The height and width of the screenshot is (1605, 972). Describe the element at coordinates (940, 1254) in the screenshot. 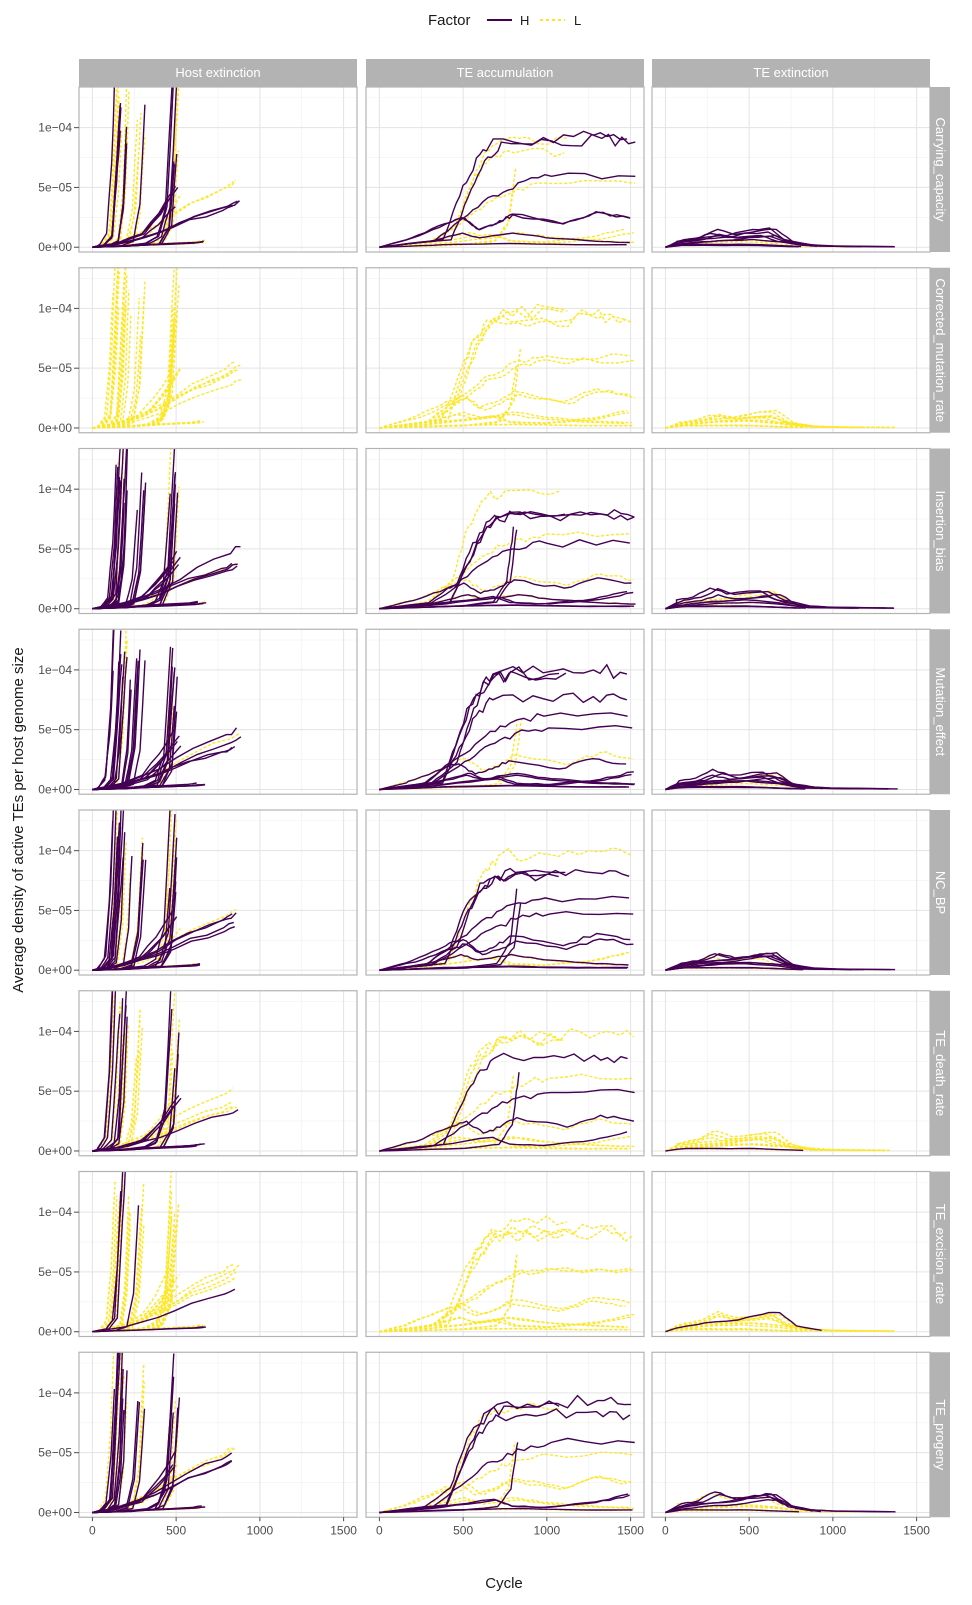

I see `row-strip-label-6: TE_excision_rate` at that location.